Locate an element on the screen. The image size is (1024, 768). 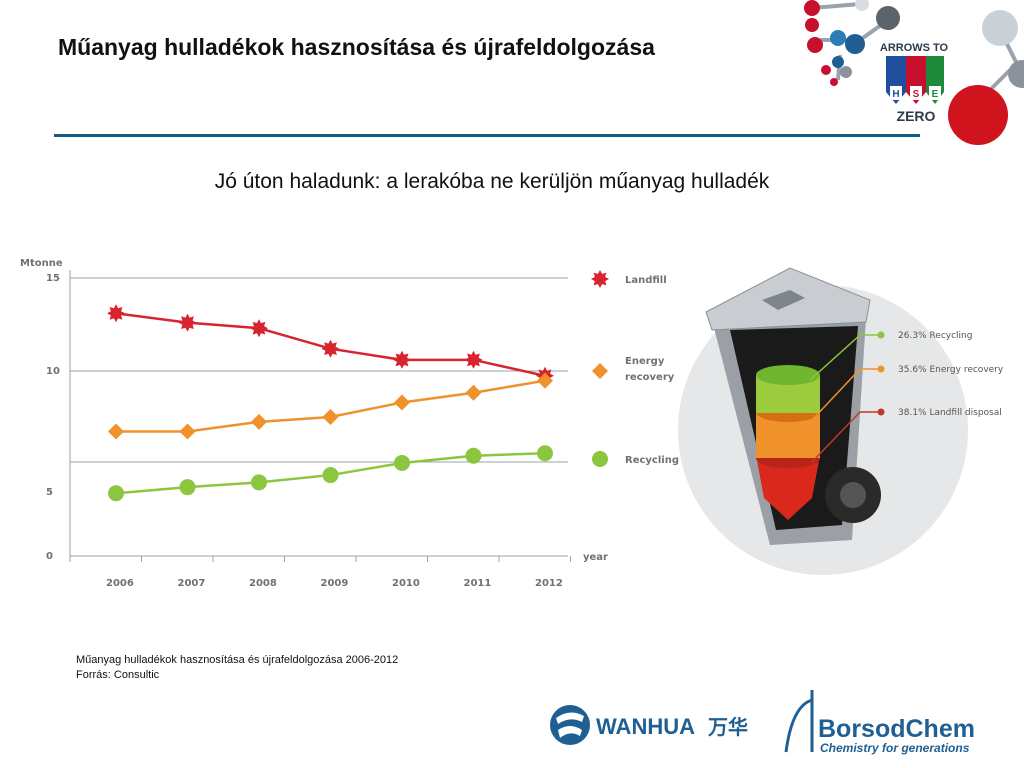
svg-text: BorsodChem is located at coordinates (896, 729).